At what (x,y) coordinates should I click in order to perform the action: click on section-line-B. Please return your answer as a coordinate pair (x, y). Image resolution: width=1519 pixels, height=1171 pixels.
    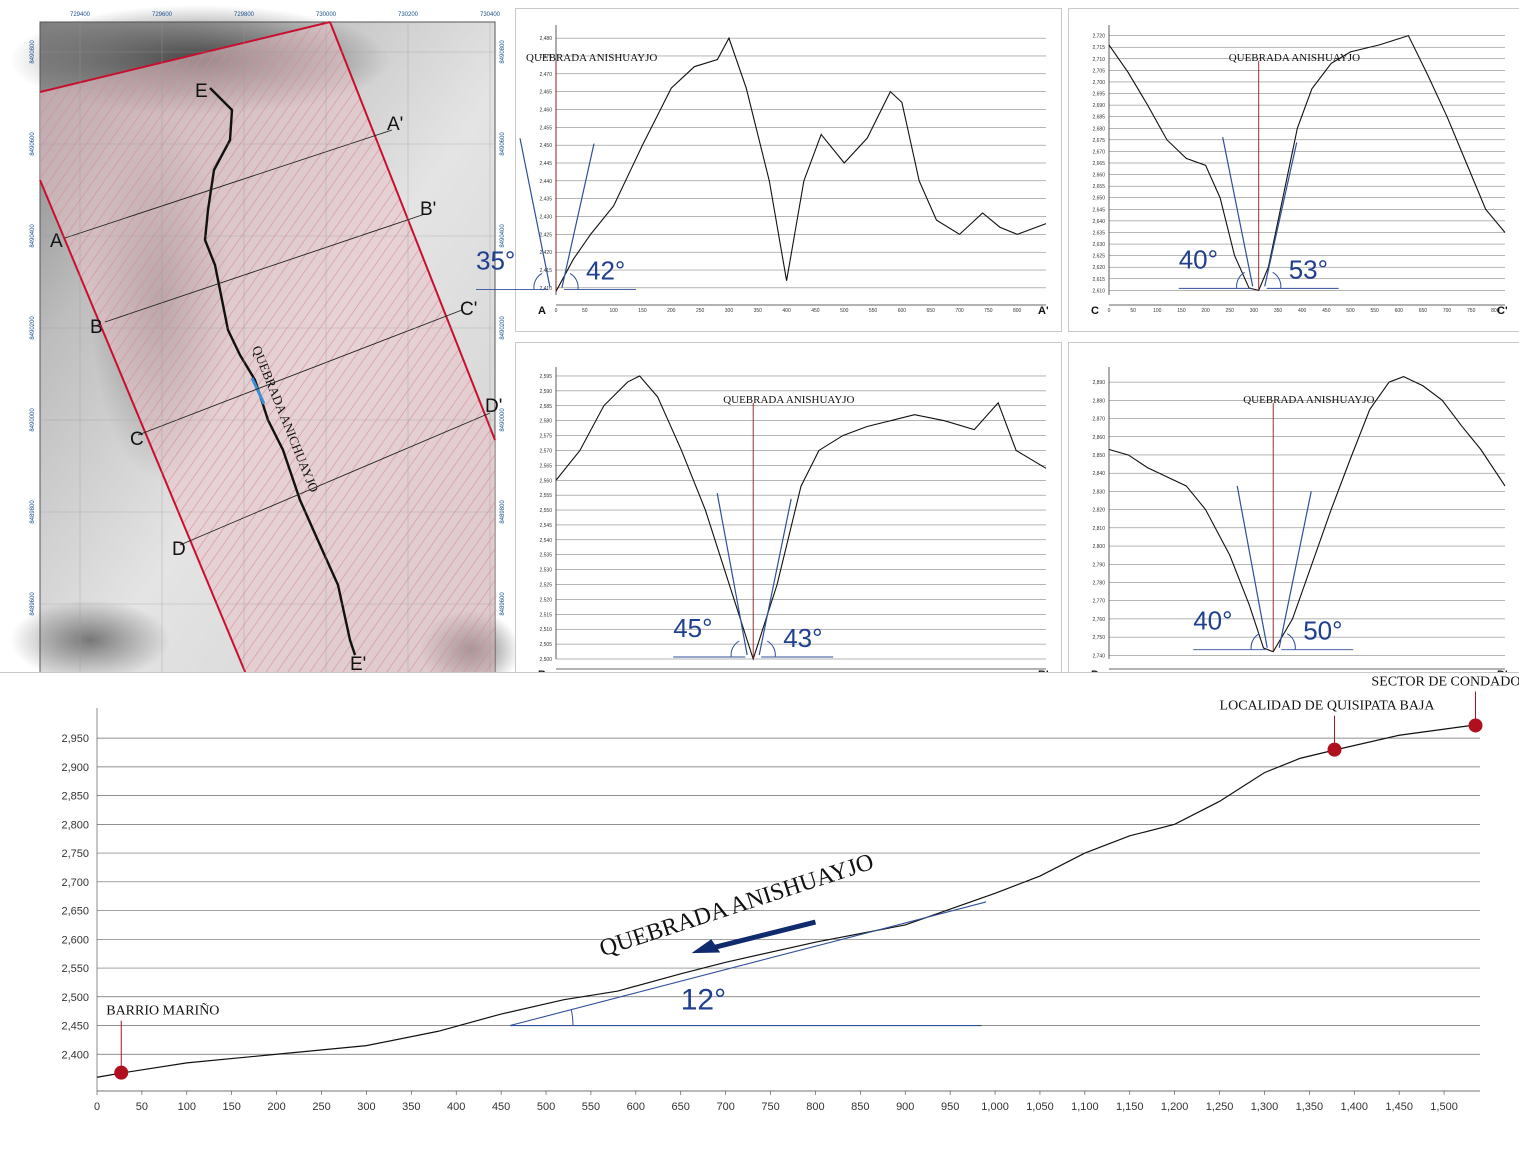
    Looking at the image, I should click on (265, 268).